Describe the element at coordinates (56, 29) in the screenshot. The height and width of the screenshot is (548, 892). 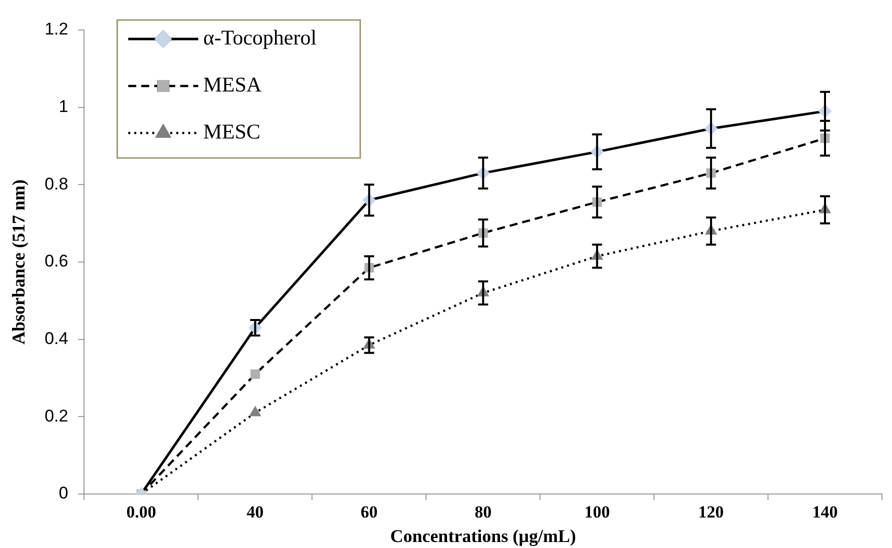
I see `y-tick-label: 1.2` at that location.